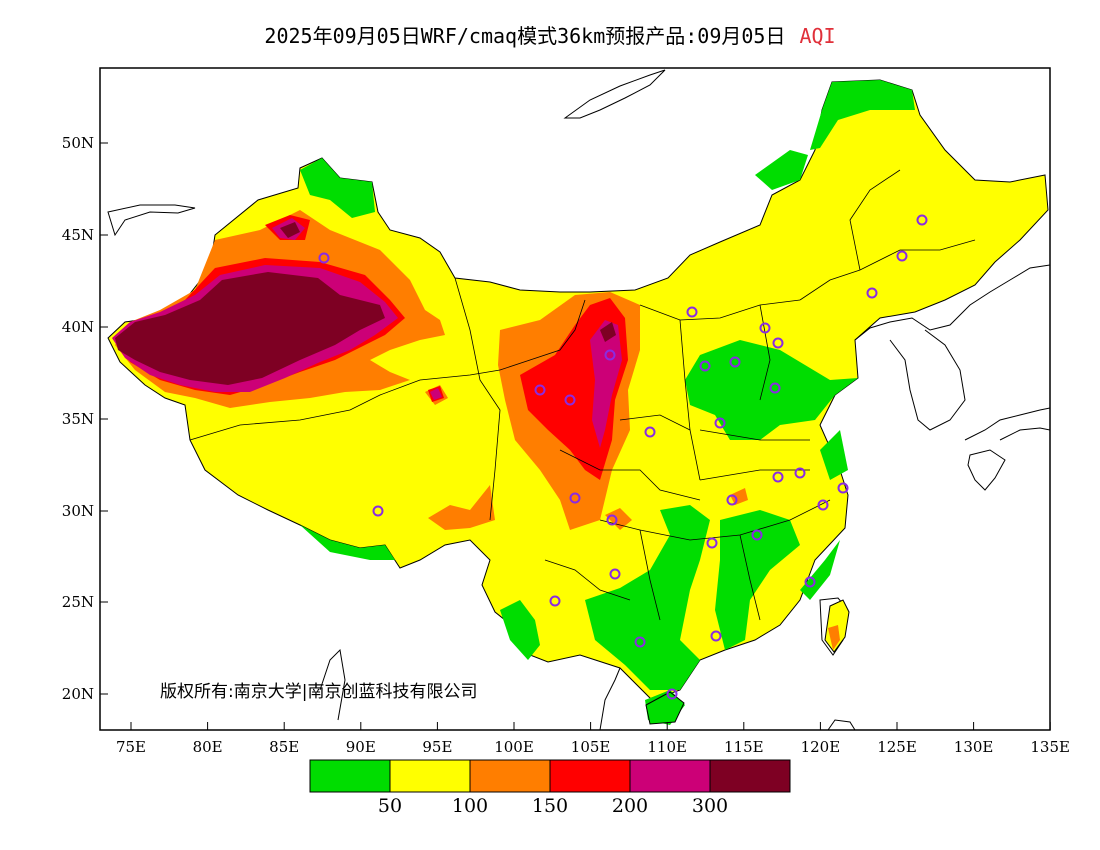 Image resolution: width=1100 pixels, height=850 pixels. I want to click on lon-tick-label: 135E, so click(1050, 747).